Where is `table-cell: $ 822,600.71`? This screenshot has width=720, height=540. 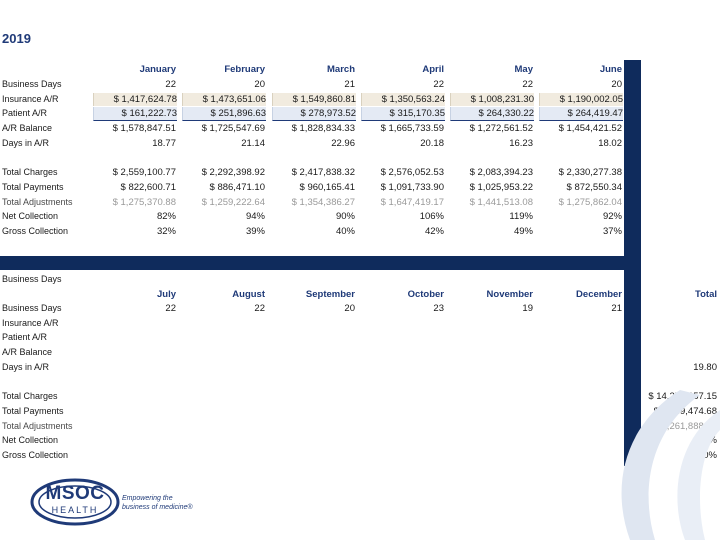 table-cell: $ 822,600.71 is located at coordinates (148, 187).